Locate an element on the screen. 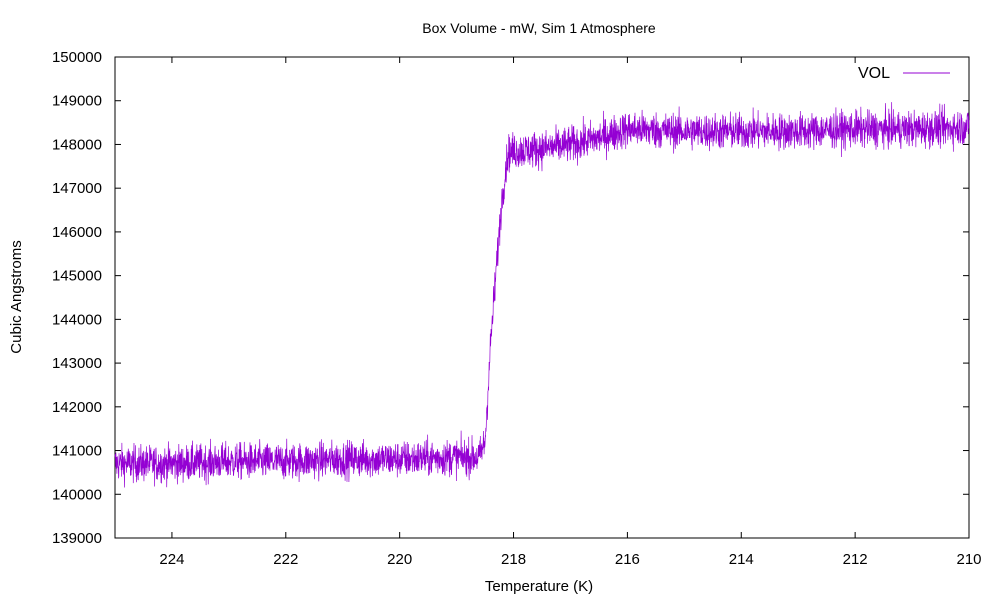 Image resolution: width=1000 pixels, height=600 pixels. x-tick-label: 212 is located at coordinates (855, 559).